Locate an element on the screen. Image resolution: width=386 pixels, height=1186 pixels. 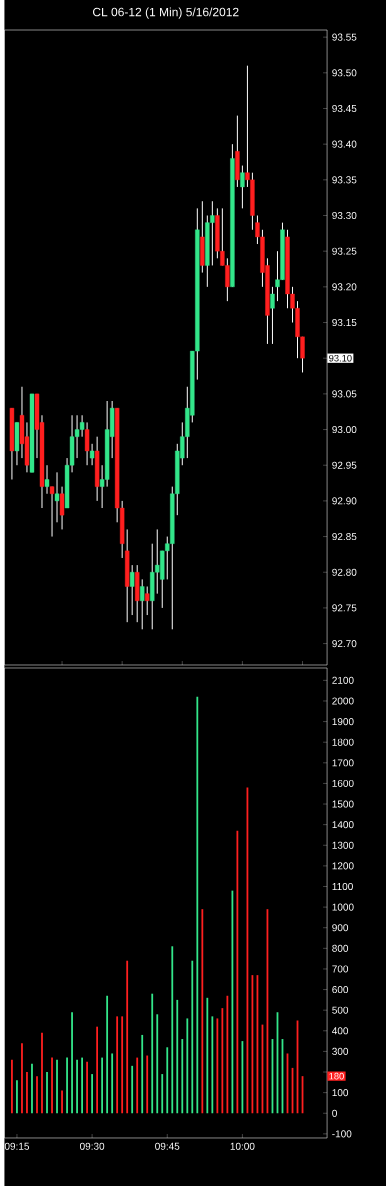
y-tick-label: 2100 is located at coordinates (343, 680).